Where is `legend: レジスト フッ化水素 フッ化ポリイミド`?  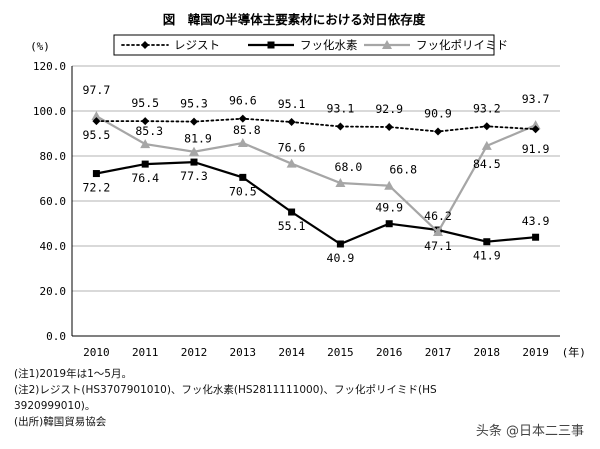 legend: レジスト フッ化水素 フッ化ポリイミド is located at coordinates (310, 45).